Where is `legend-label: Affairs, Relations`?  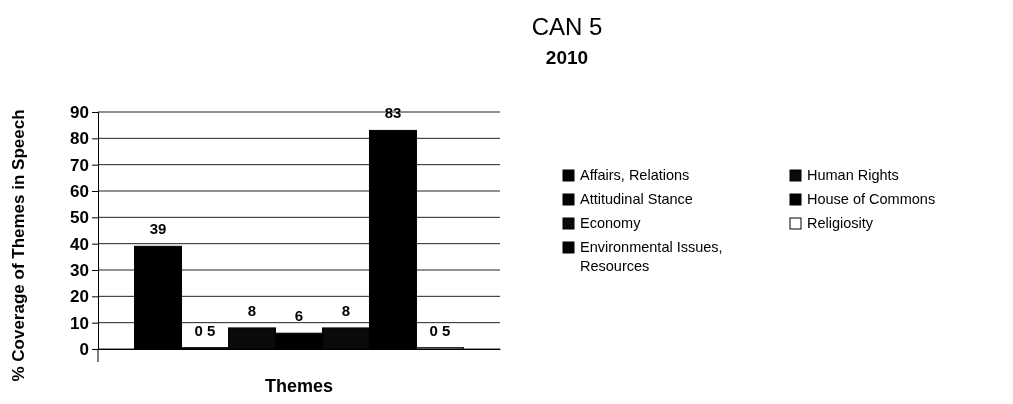 legend-label: Affairs, Relations is located at coordinates (635, 175).